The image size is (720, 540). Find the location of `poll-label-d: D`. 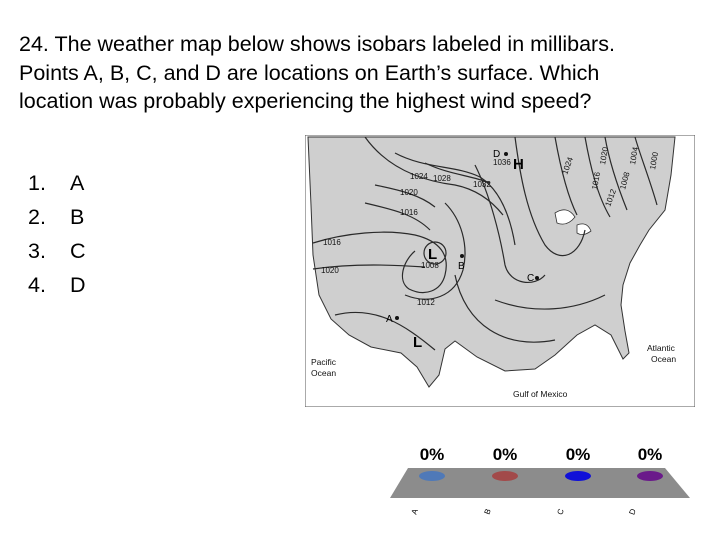

poll-label-d: D is located at coordinates (632, 511).